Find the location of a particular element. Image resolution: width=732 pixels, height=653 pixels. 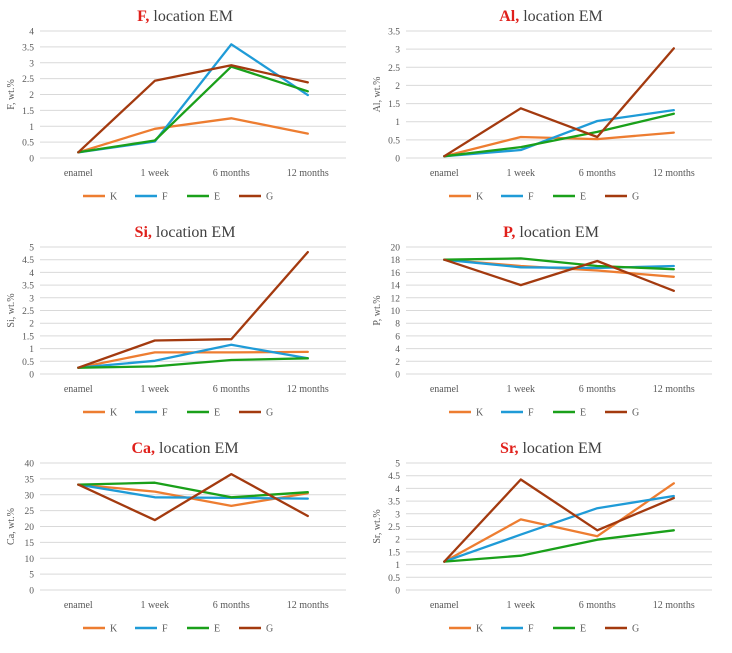

title-element: Sr, is located at coordinates (509, 448).